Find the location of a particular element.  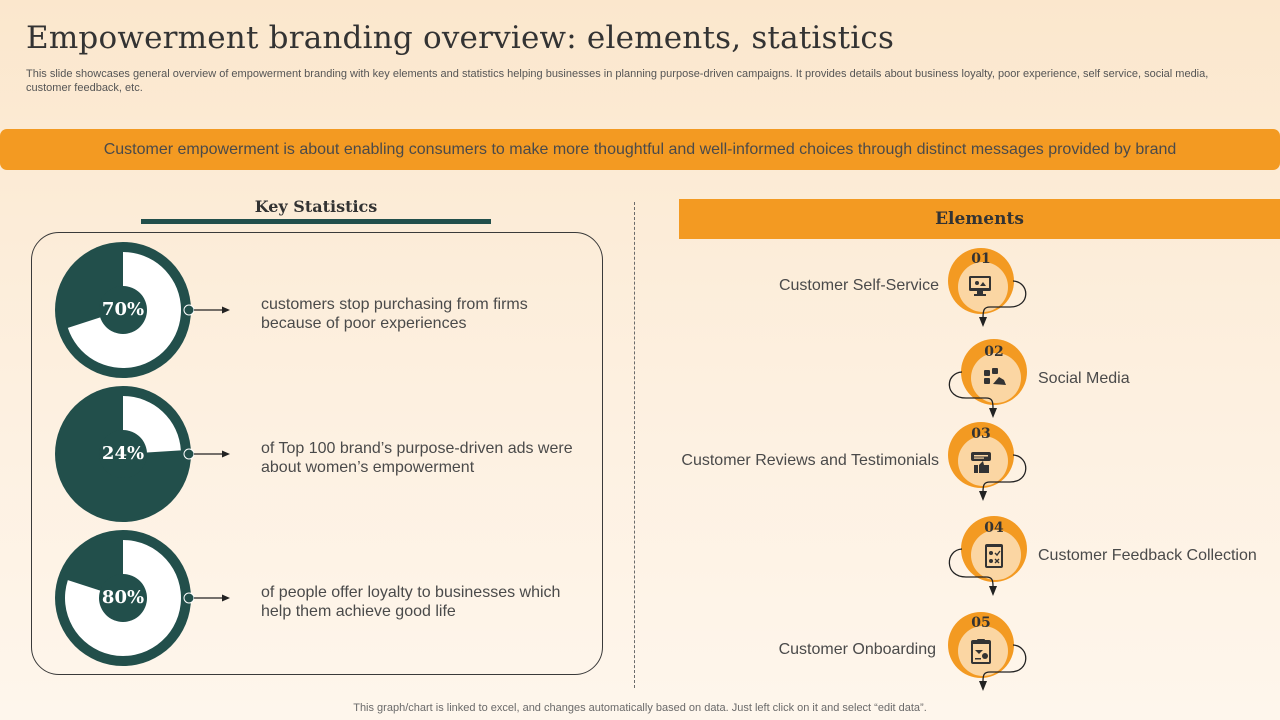

elements-title: Elements is located at coordinates (979, 219).